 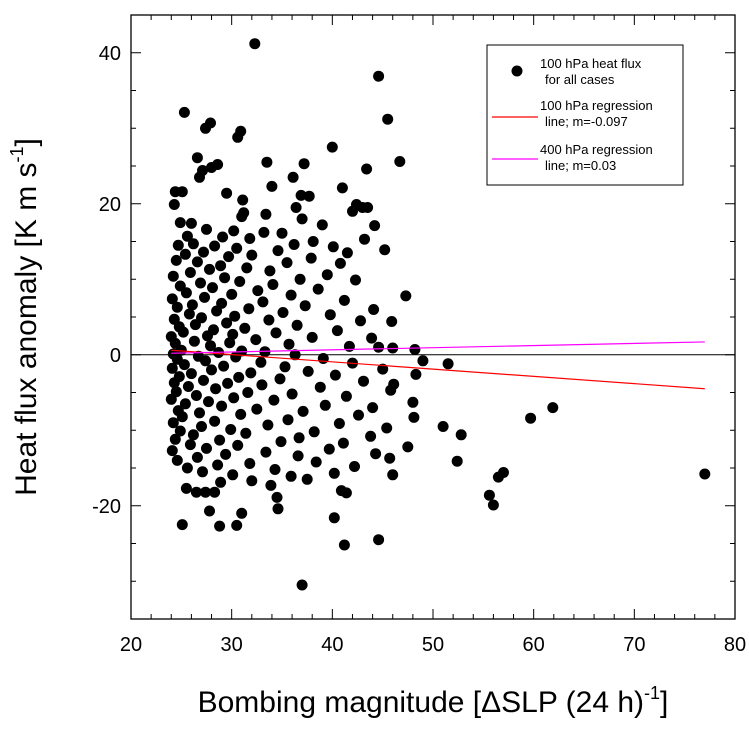 What do you see at coordinates (421, 702) in the screenshot?
I see `x-axis-title-main: Bombing magnitude [ΔSLP (24 h)` at bounding box center [421, 702].